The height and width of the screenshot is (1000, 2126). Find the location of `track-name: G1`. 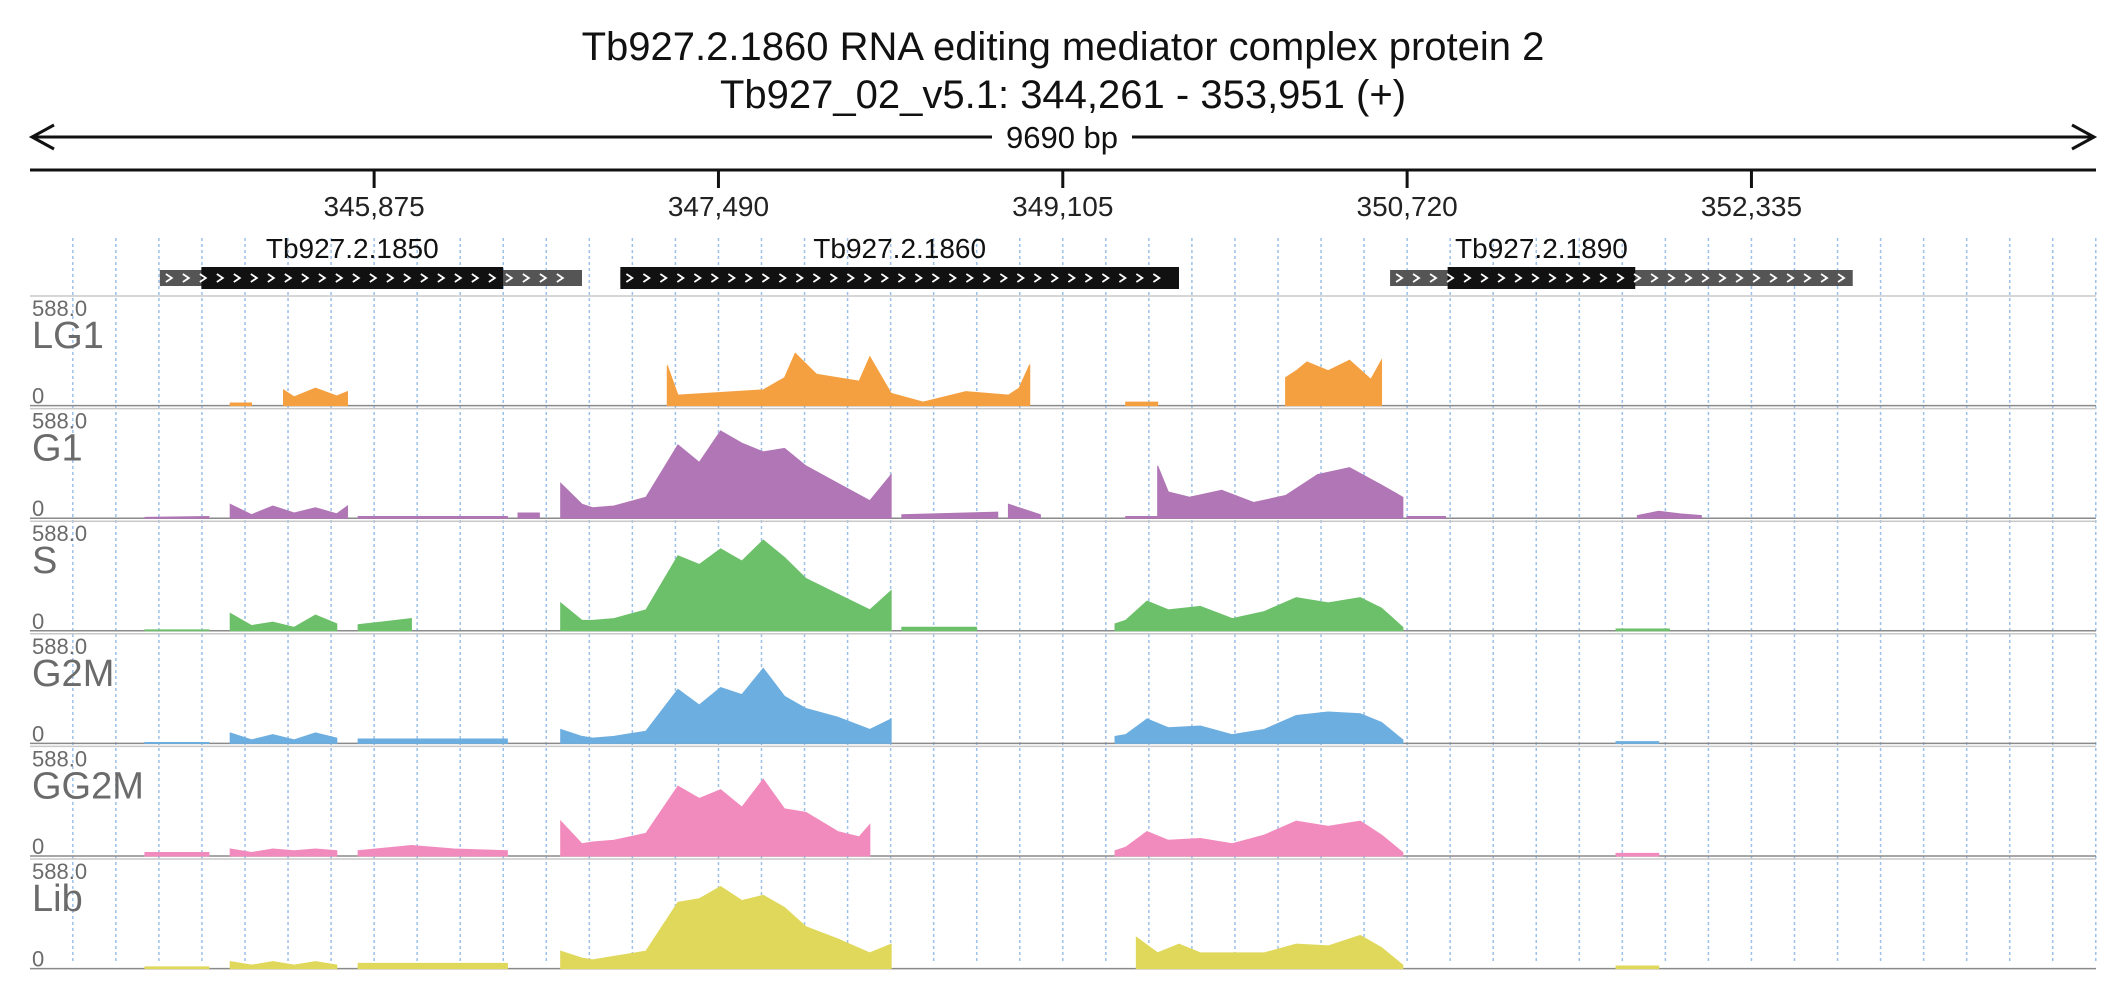

track-name: G1 is located at coordinates (57, 449).